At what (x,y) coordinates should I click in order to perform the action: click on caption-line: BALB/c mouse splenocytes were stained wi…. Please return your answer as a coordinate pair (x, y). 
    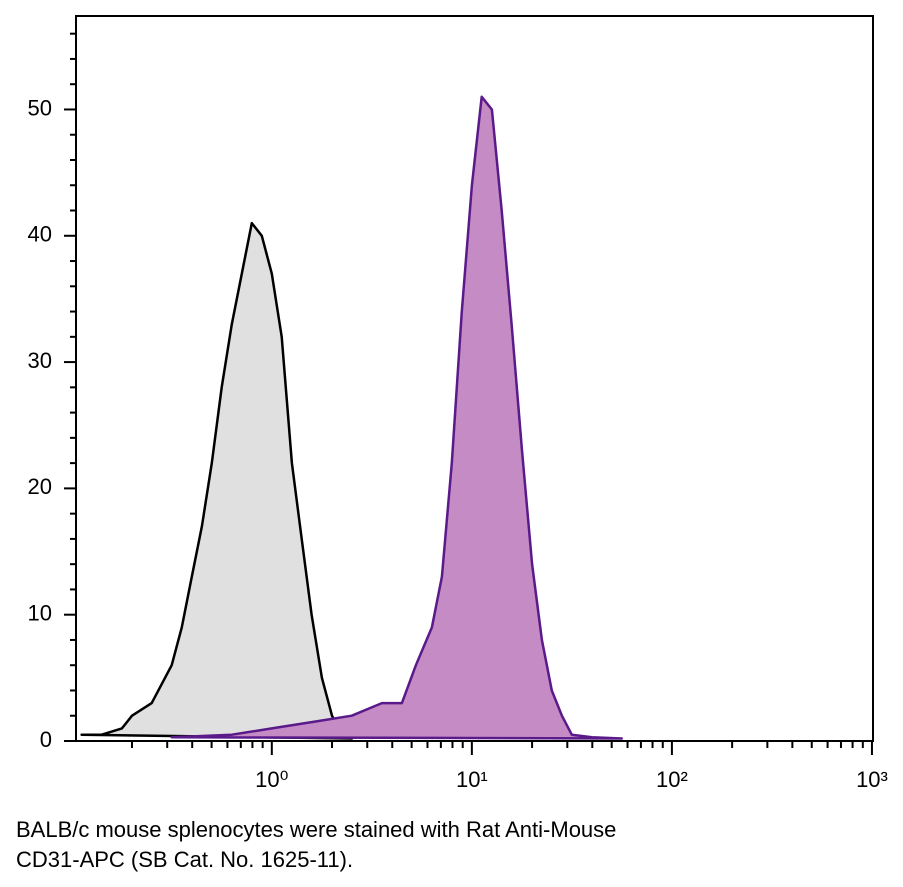
    Looking at the image, I should click on (316, 829).